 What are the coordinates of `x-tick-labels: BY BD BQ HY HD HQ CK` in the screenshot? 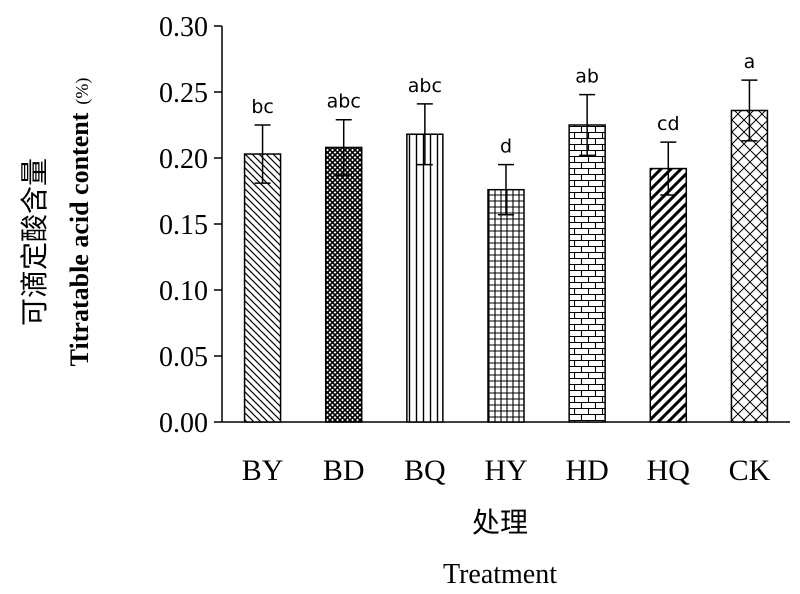 It's located at (506, 470).